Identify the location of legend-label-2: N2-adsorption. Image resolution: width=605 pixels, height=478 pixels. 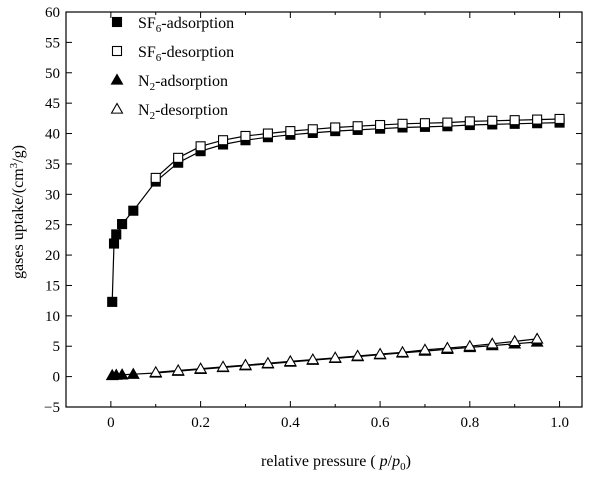
(183, 83).